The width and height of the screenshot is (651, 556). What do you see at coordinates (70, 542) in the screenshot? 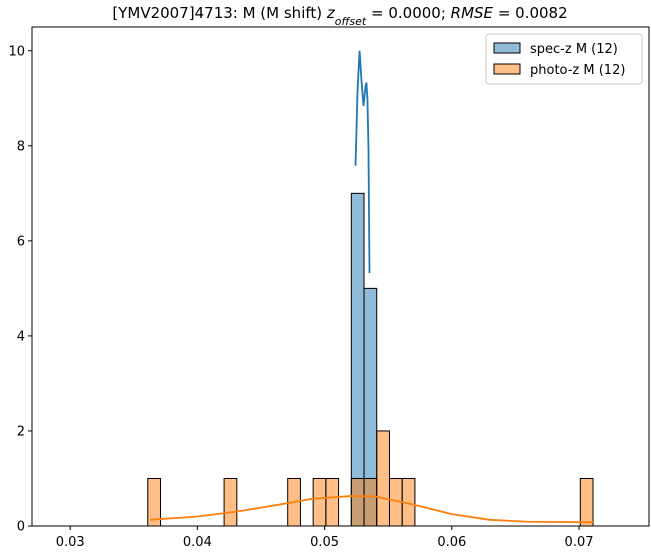
I see `x-tick-label: 0.03` at bounding box center [70, 542].